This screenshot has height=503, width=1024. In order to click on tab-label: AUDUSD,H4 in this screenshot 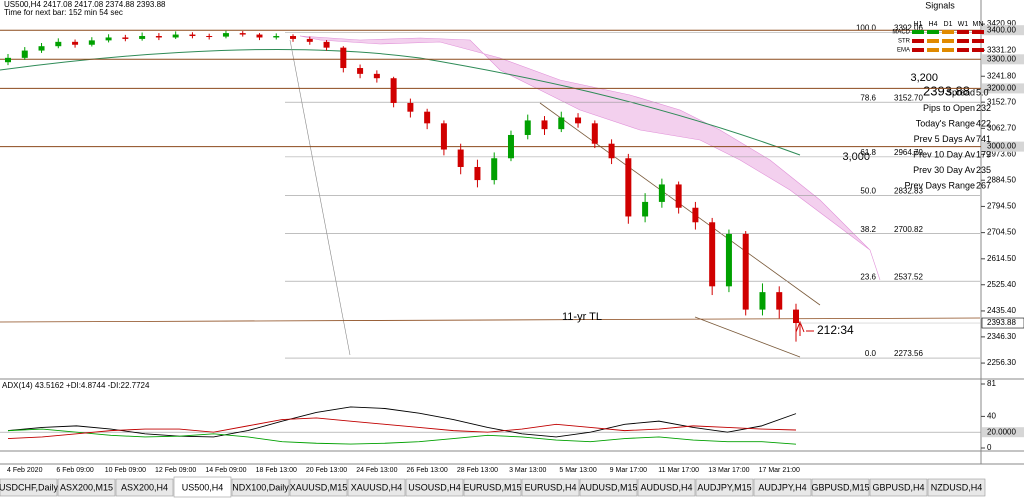, I will do `click(666, 487)`.